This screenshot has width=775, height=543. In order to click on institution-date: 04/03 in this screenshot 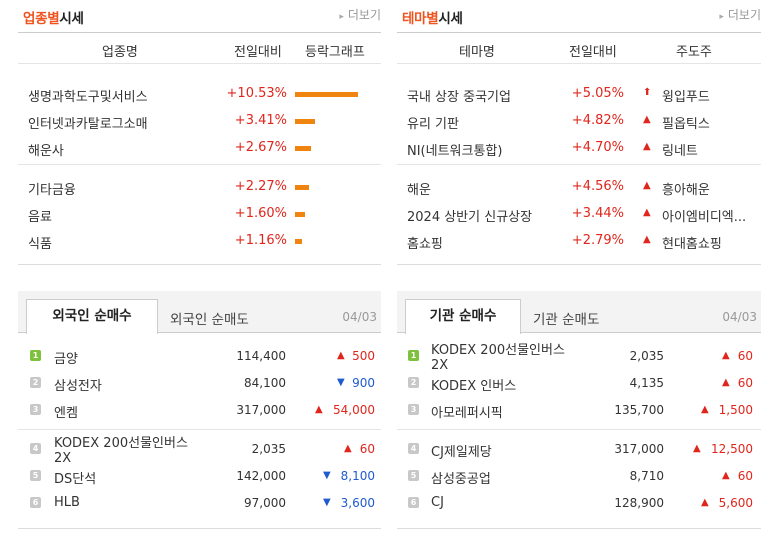, I will do `click(739, 317)`.